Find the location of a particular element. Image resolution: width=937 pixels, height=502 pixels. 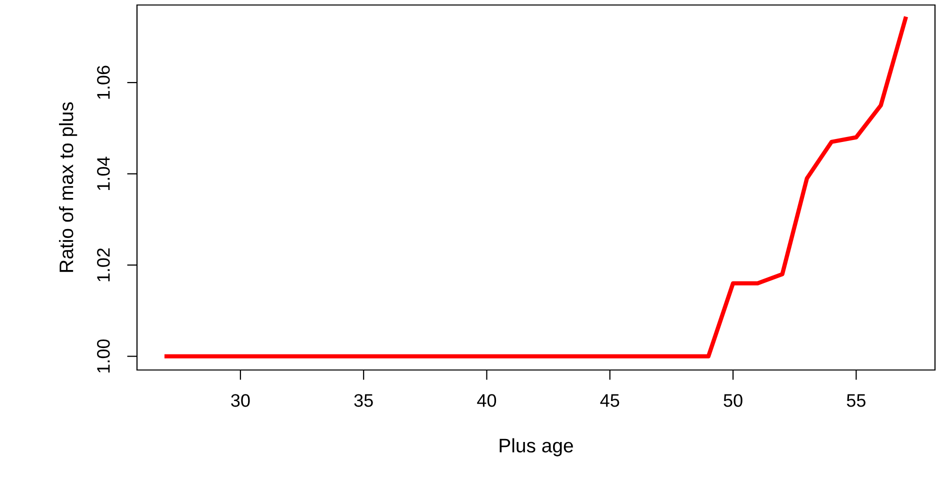

x-tick-label: 40 is located at coordinates (486, 400).